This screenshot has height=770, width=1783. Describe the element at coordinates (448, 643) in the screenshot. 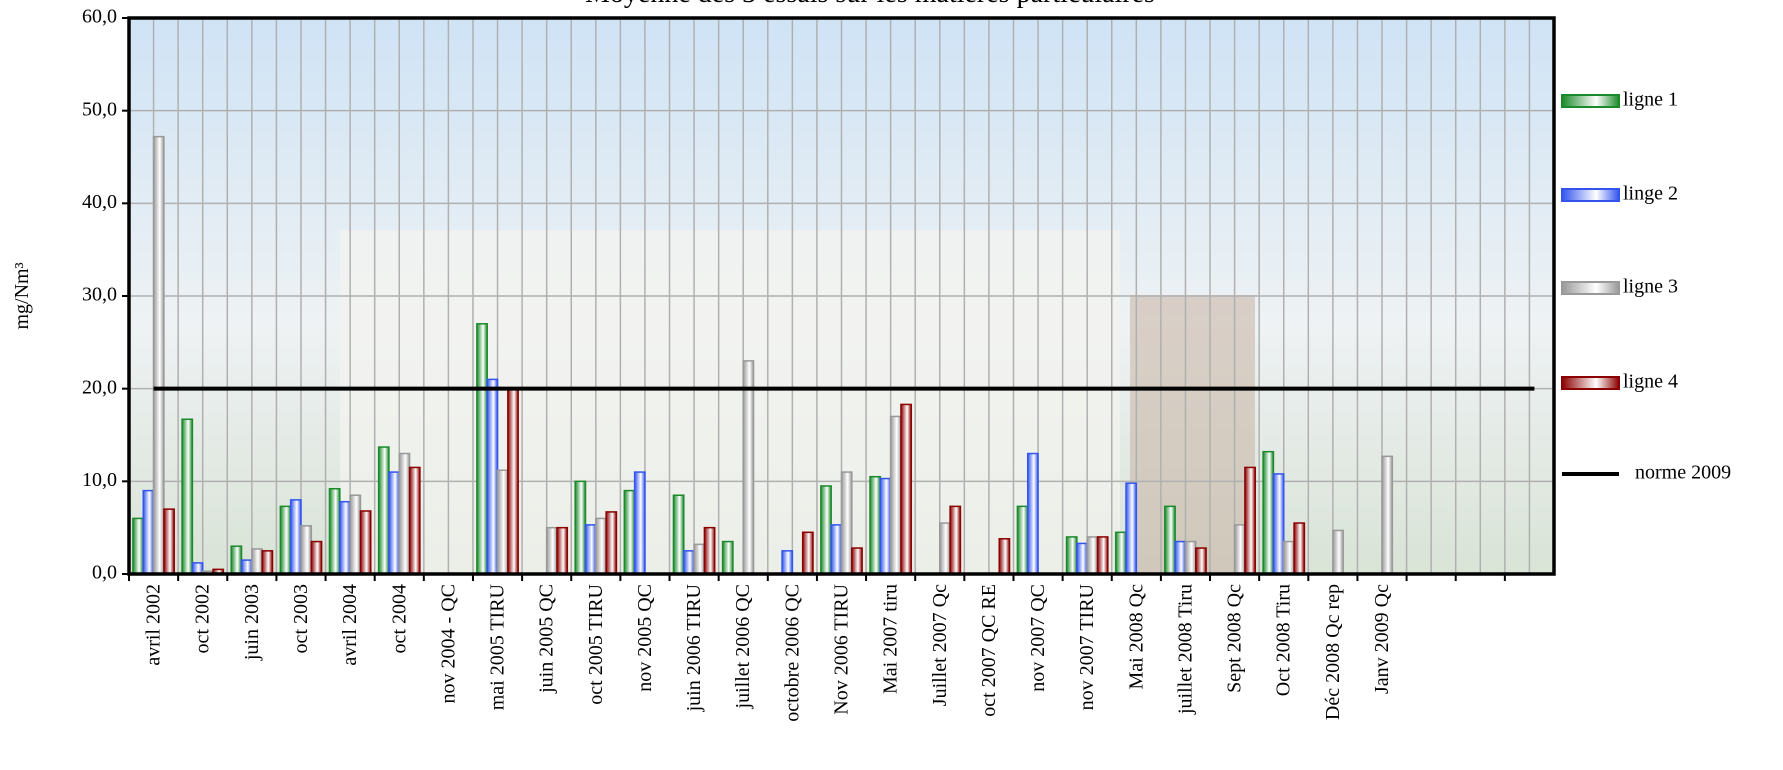

I see `x-tick-label: nov 2004 - QC` at that location.